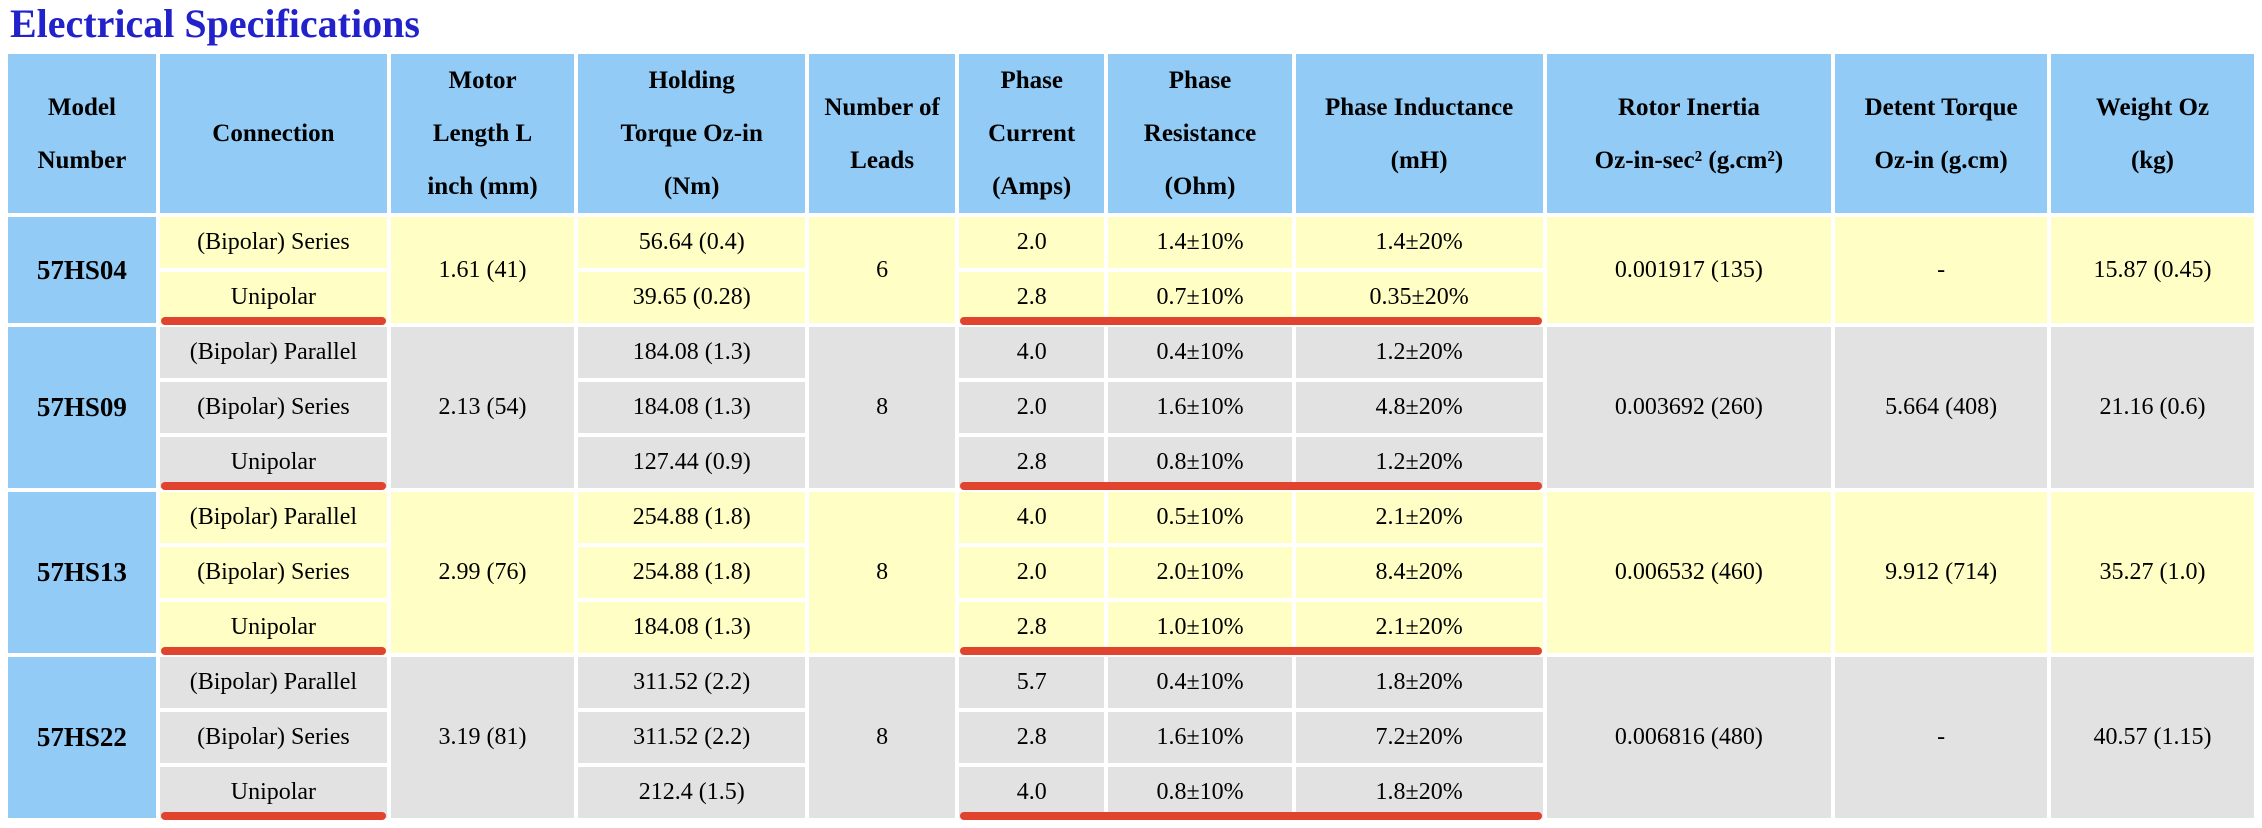  Describe the element at coordinates (1031, 737) in the screenshot. I see `phase-current-cell: 2.8` at that location.